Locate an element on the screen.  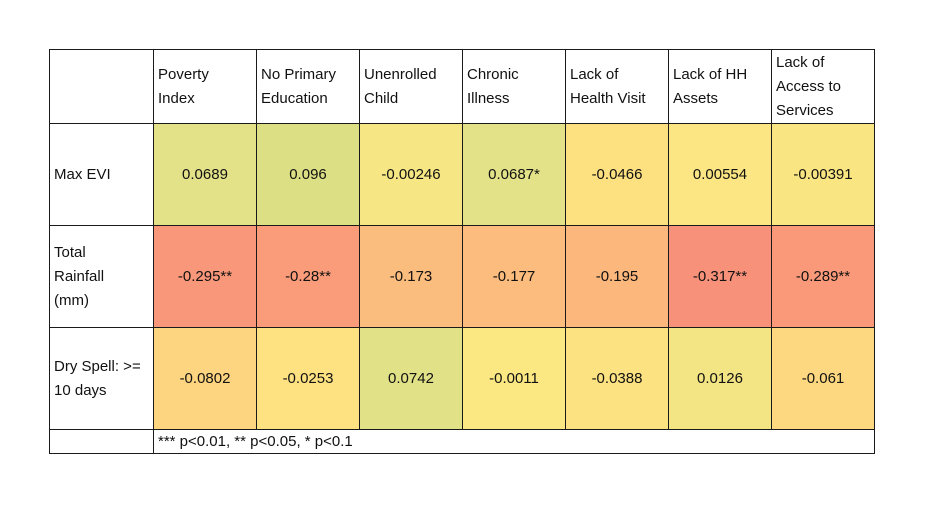
heatmap-cell: -0.00391 is located at coordinates (823, 174).